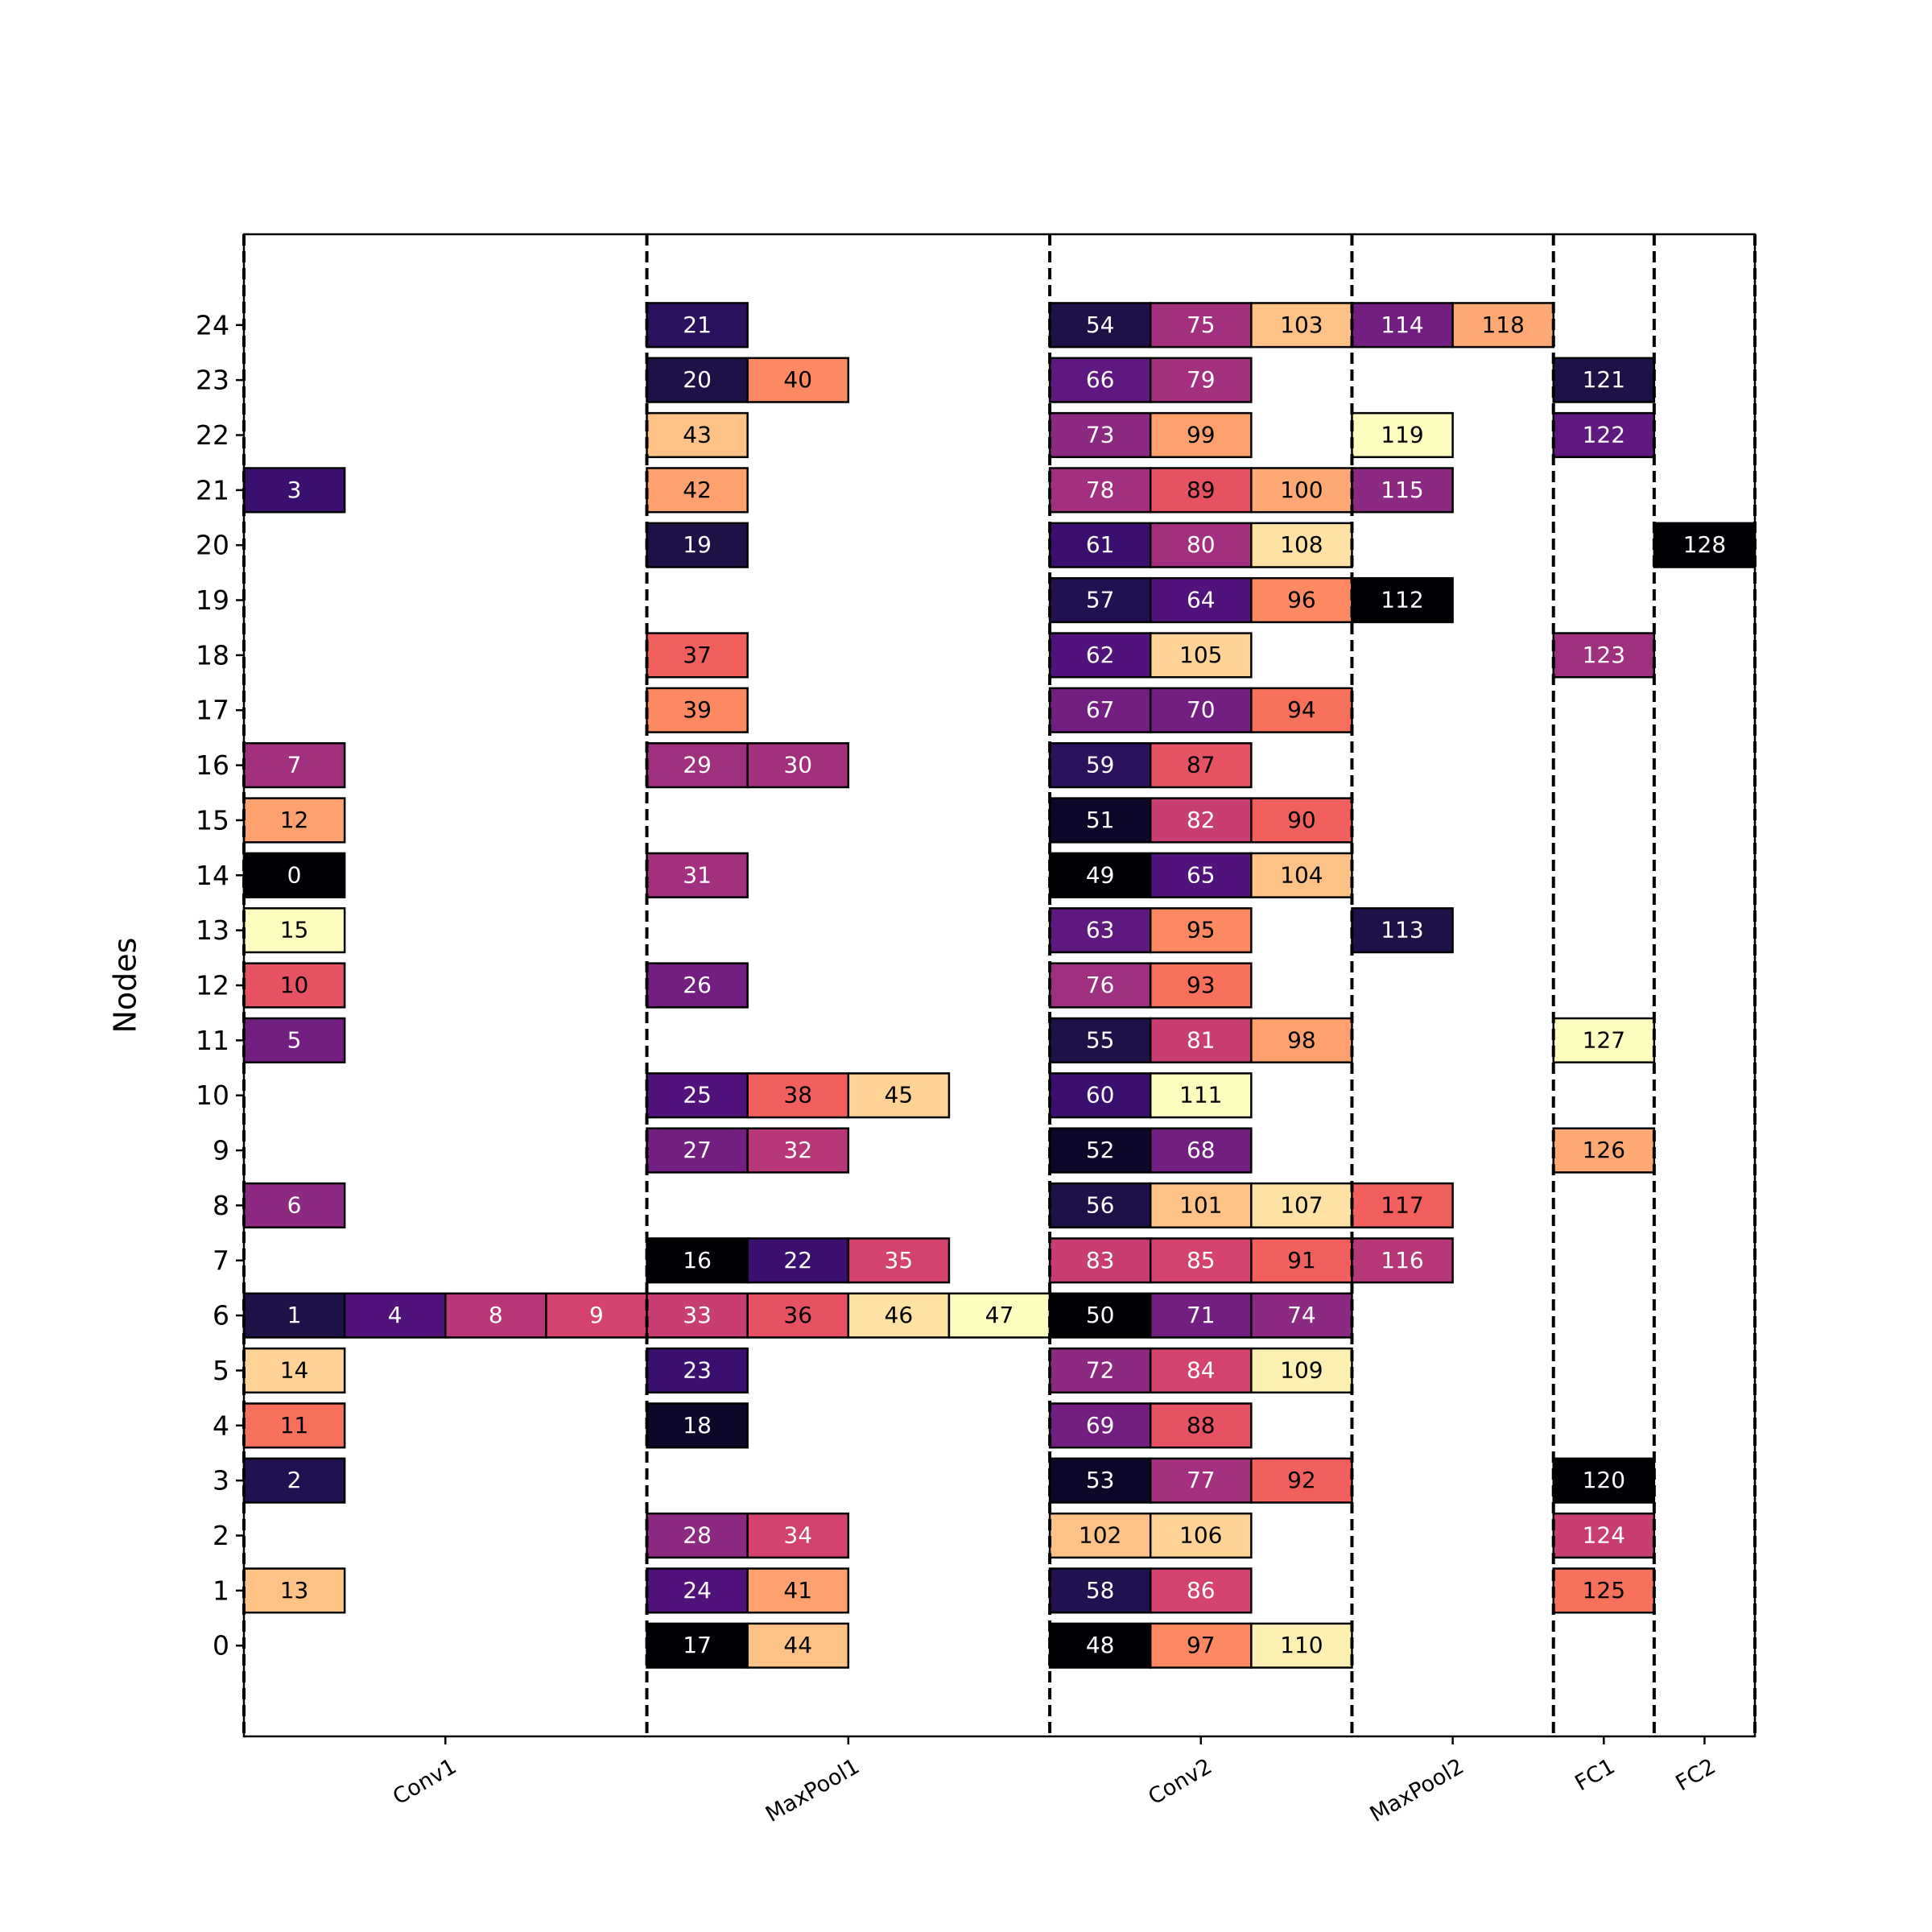 This screenshot has height=1932, width=1932. What do you see at coordinates (999, 1315) in the screenshot?
I see `task-label: 47` at bounding box center [999, 1315].